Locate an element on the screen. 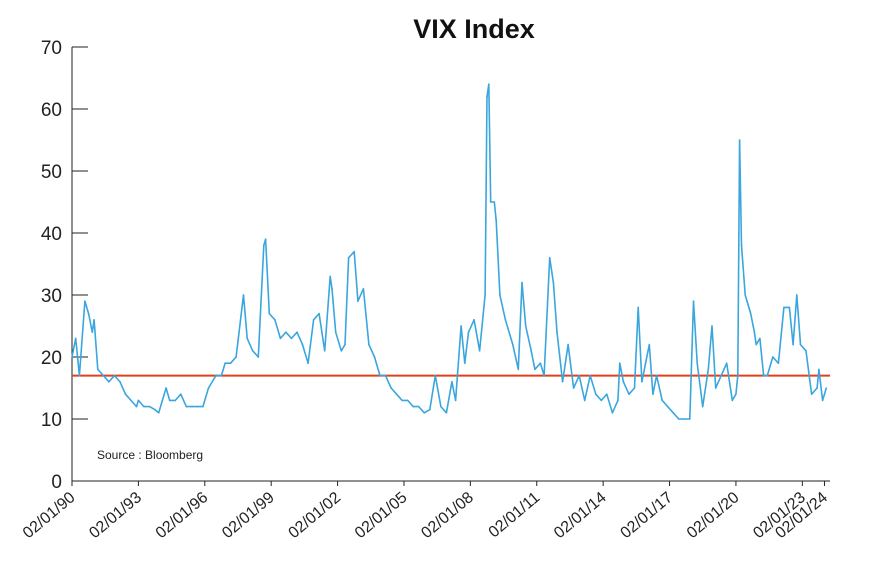 Image resolution: width=877 pixels, height=571 pixels. y-tick-label: 70 is located at coordinates (51, 48).